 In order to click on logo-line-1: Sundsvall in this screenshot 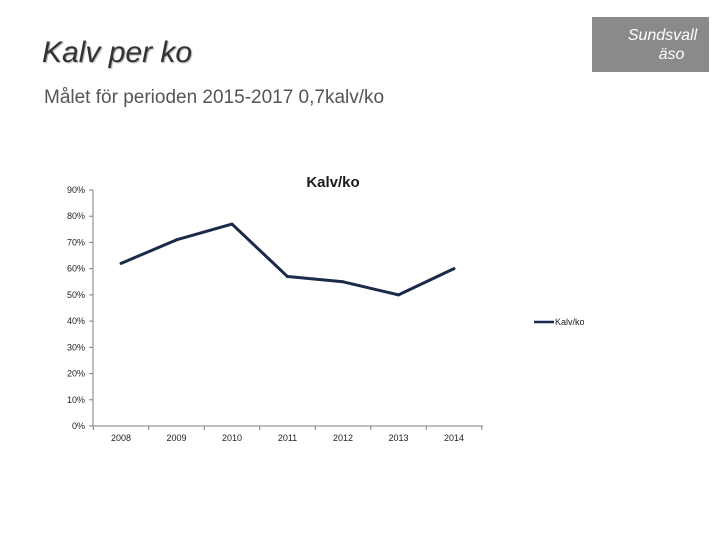, I will do `click(662, 35)`.